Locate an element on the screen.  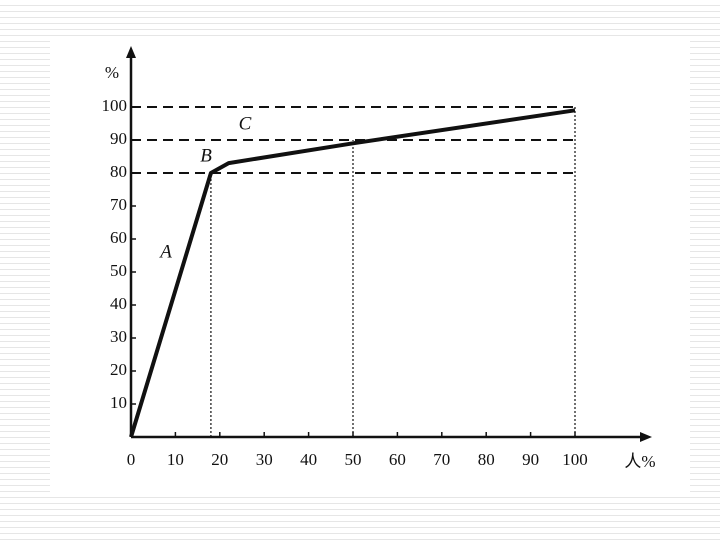
x-tick-label: 80 is located at coordinates (486, 459).